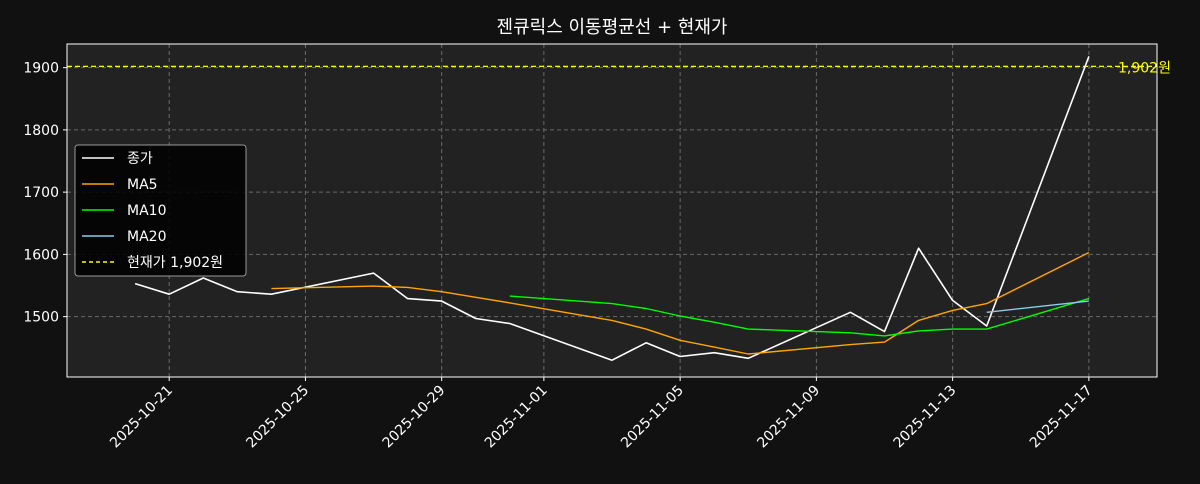 This screenshot has height=484, width=1200. Describe the element at coordinates (142, 185) in the screenshot. I see `legend-label: MA5` at that location.